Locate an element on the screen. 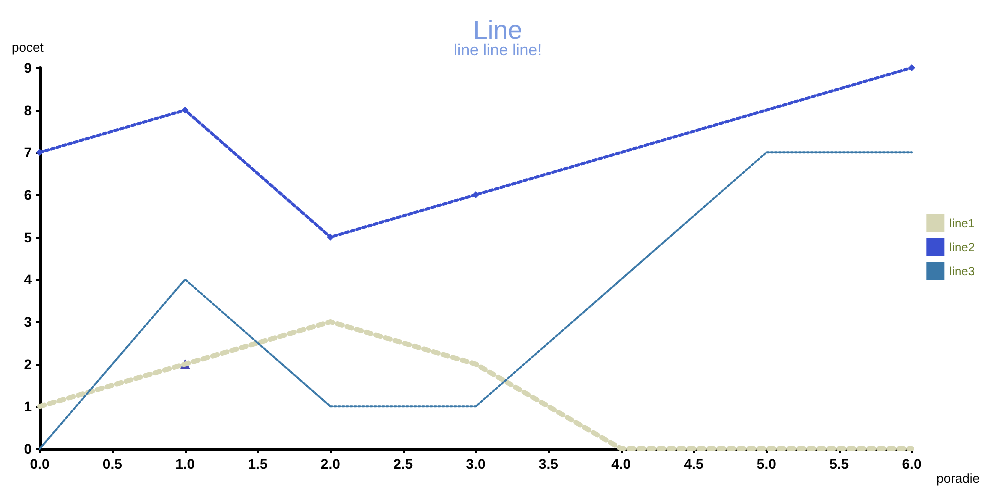 Image resolution: width=996 pixels, height=495 pixels. x-tick-label: 3.0 is located at coordinates (476, 464).